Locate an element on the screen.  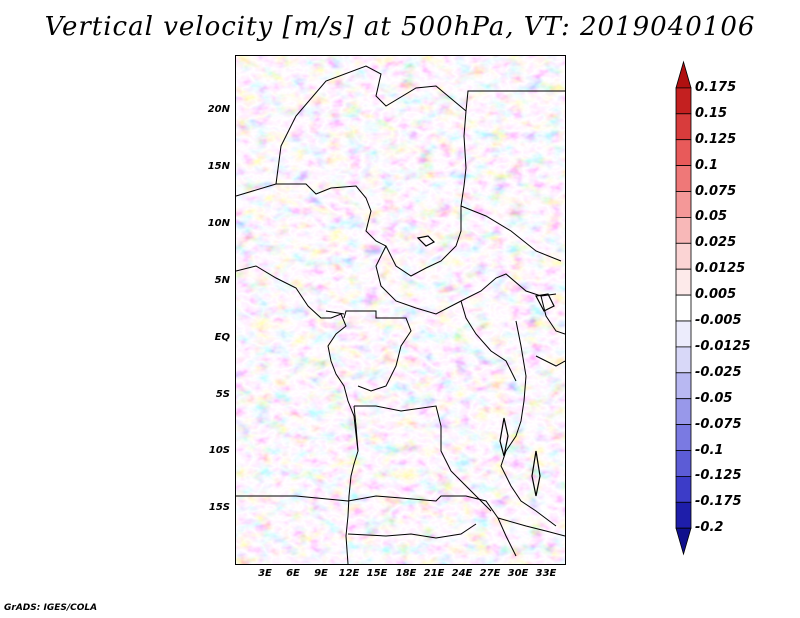
y-tick-label: 10S is located at coordinates (219, 450).